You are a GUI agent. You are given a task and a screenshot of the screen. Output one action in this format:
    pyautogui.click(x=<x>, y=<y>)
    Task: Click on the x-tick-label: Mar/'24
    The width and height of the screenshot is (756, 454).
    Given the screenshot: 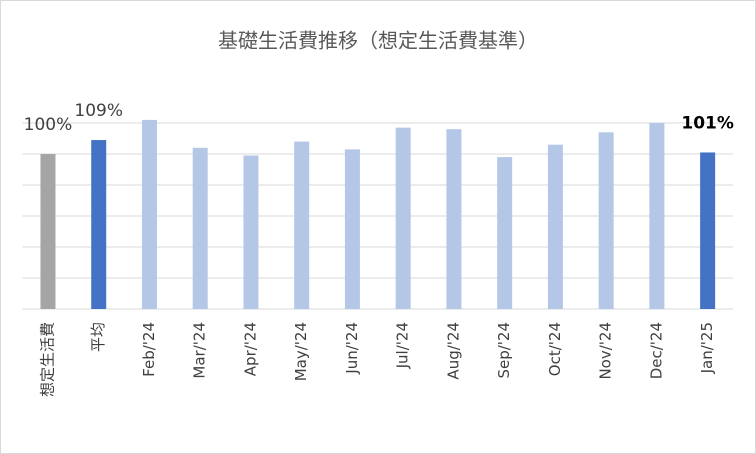 What is the action you would take?
    pyautogui.click(x=200, y=350)
    